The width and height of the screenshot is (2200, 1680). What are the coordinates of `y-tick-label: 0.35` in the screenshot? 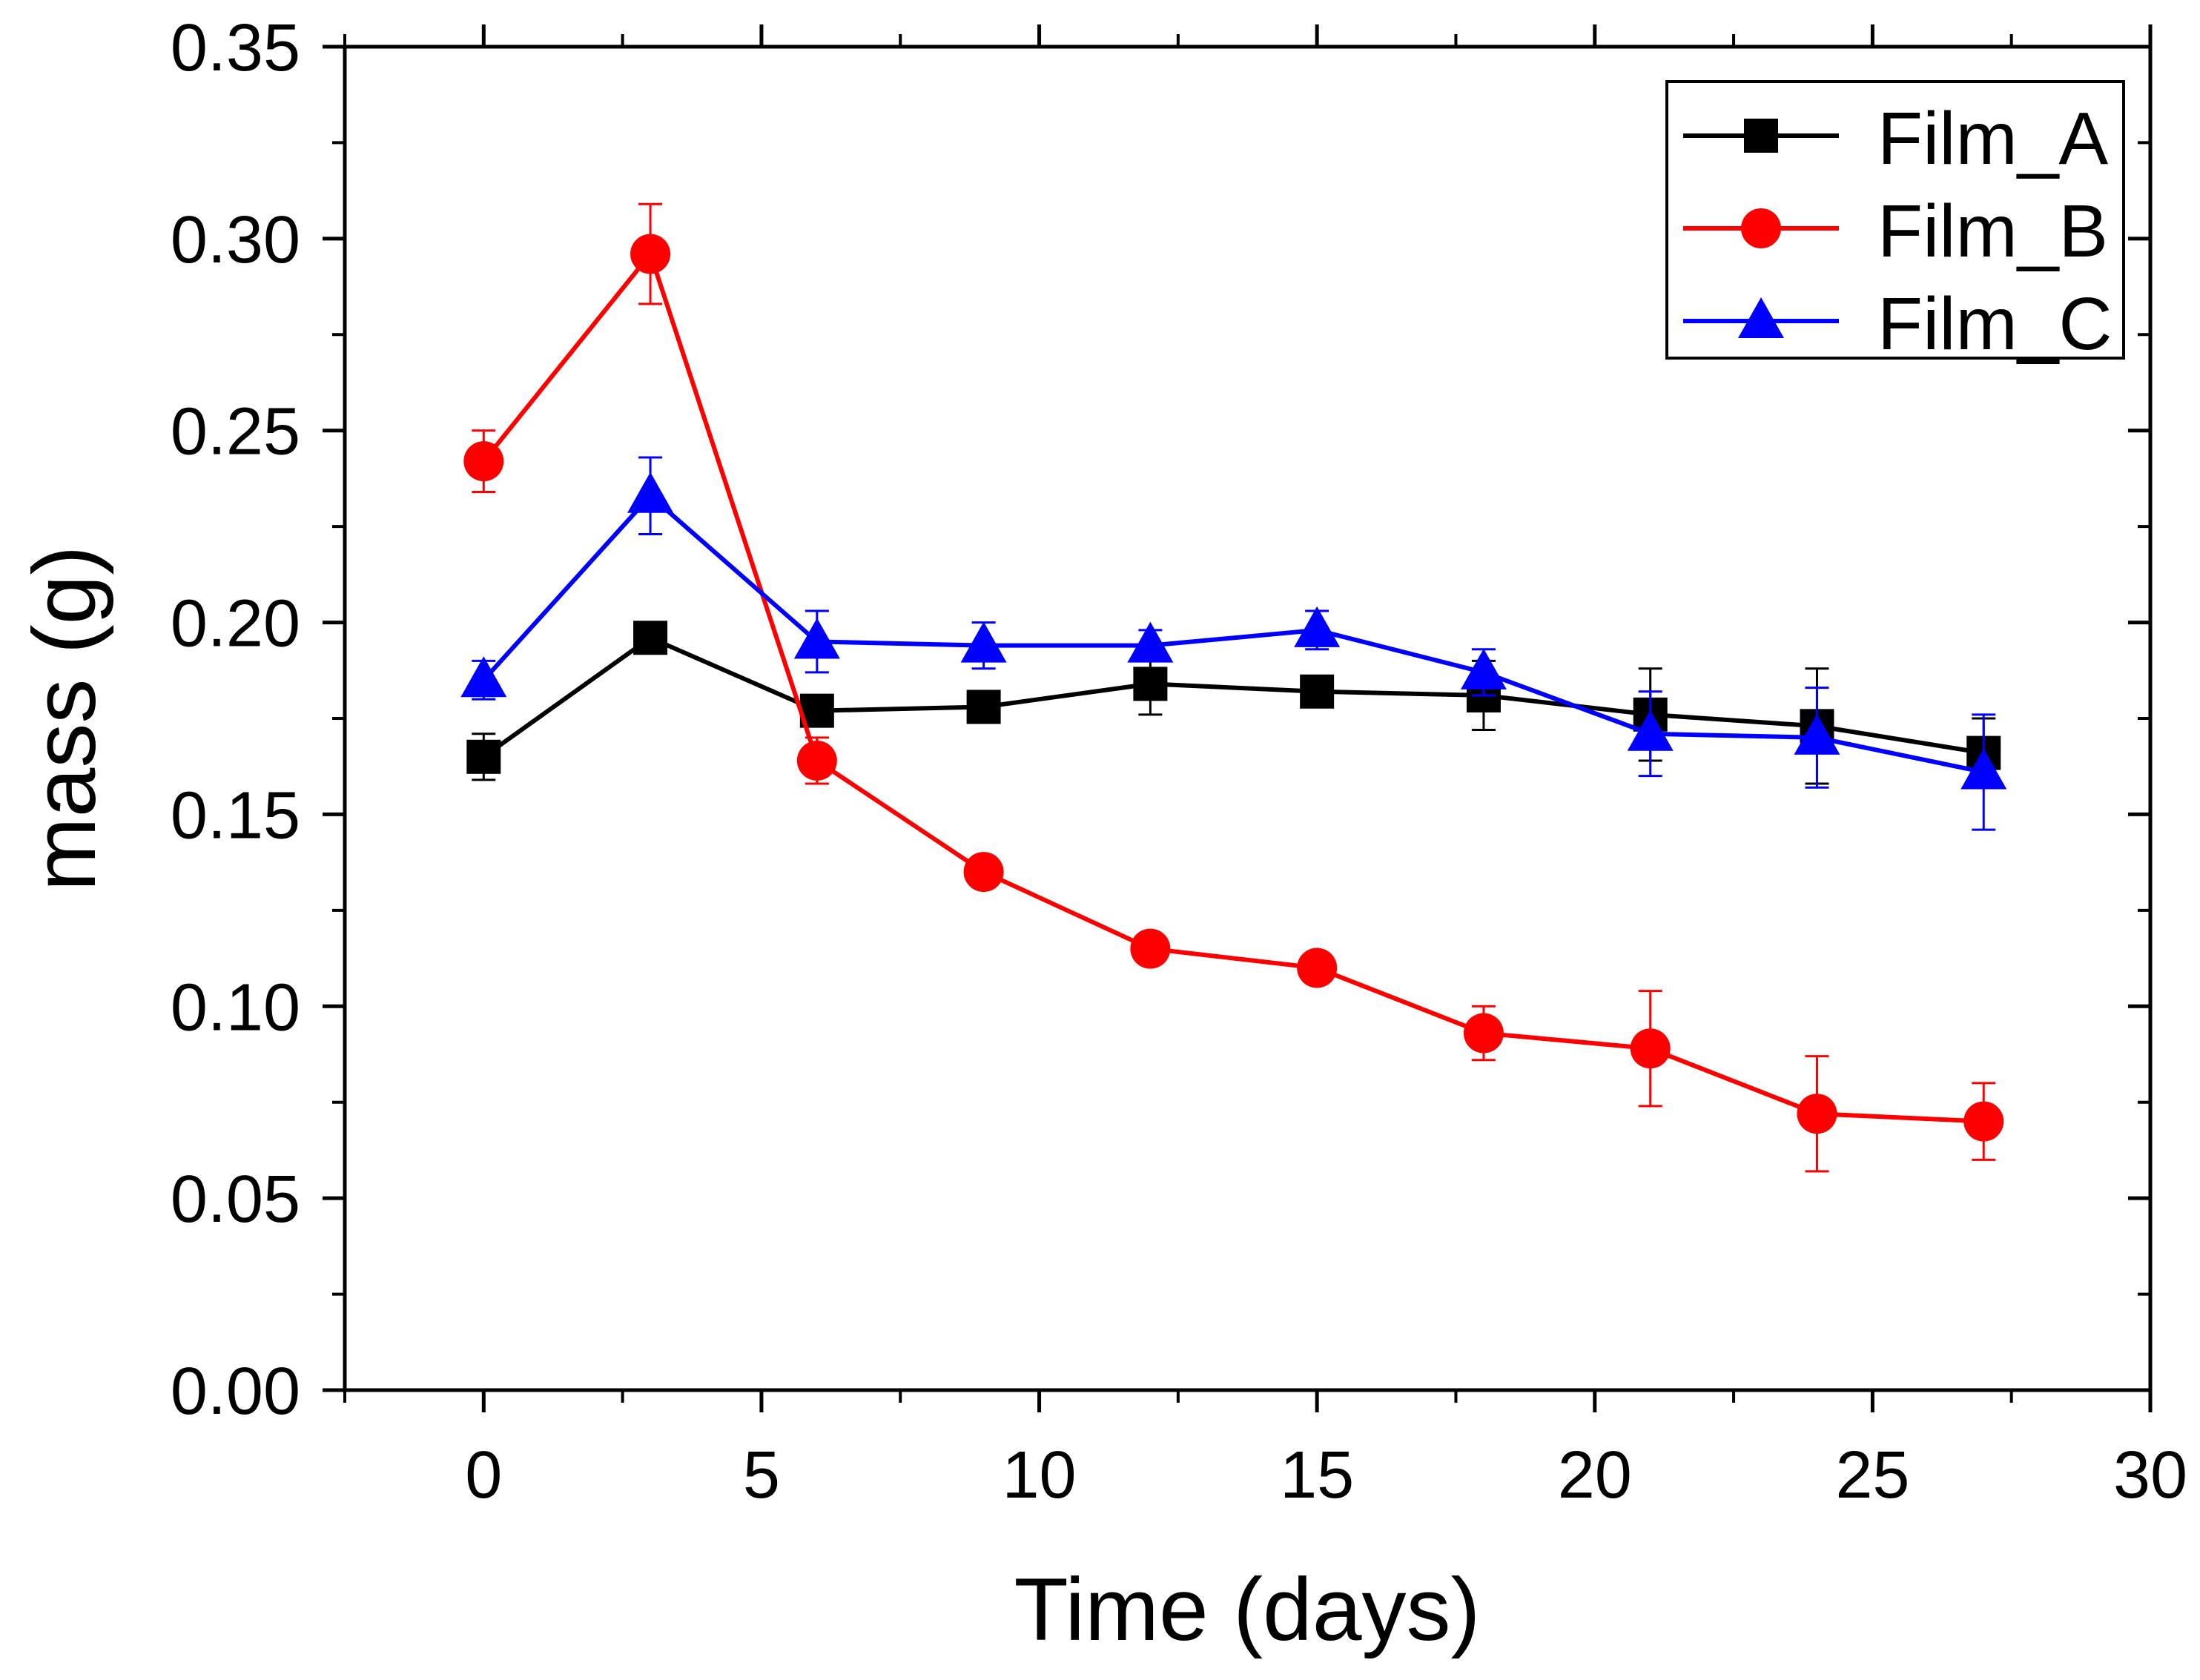 It's located at (236, 48).